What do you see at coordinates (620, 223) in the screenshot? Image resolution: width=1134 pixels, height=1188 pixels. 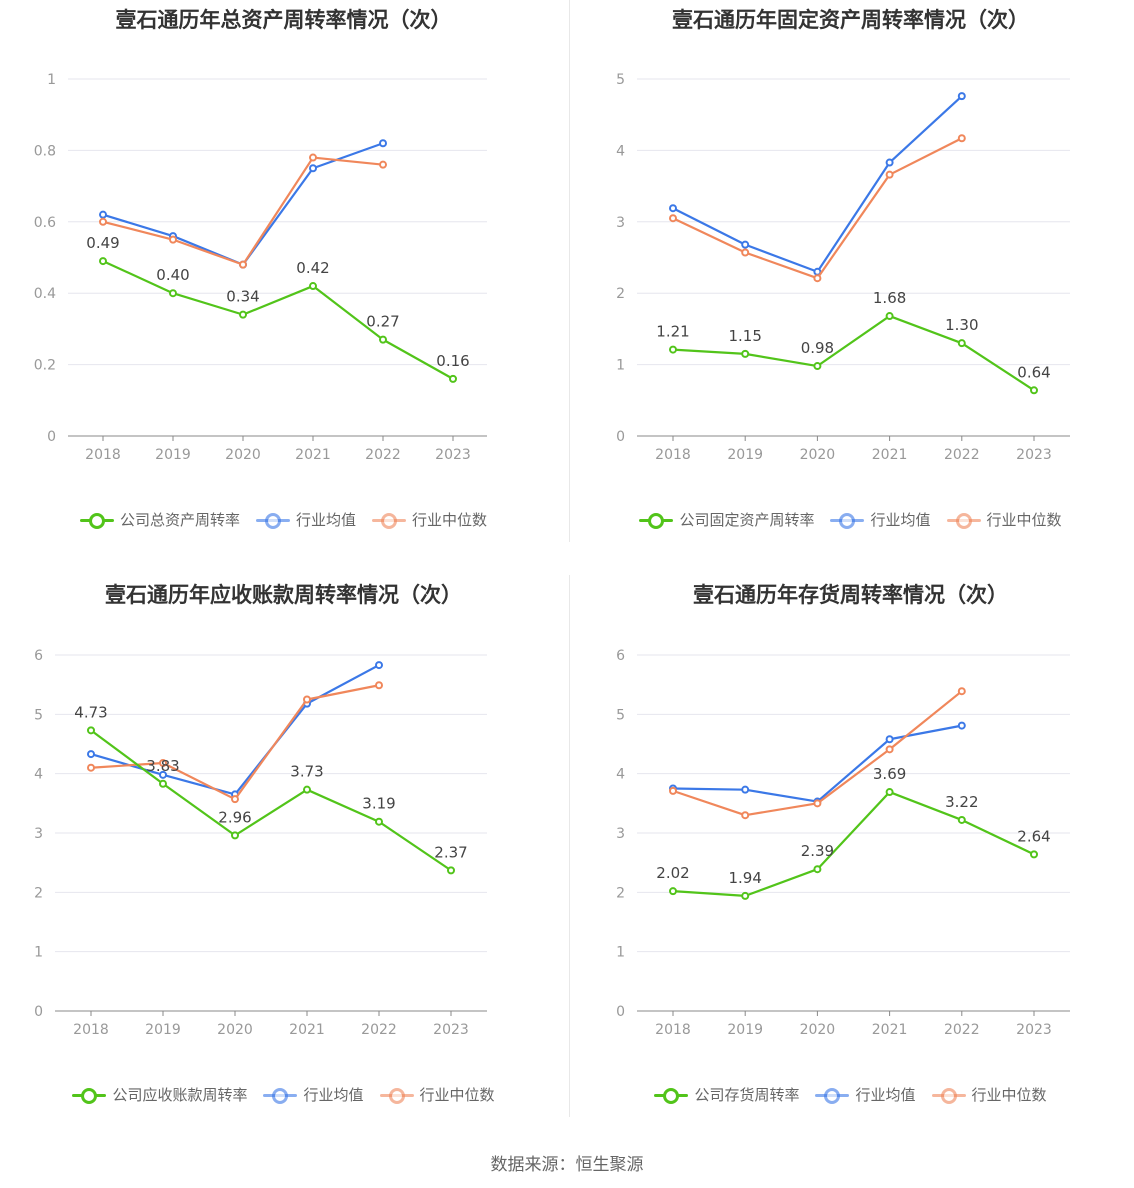 I see `y-tick-label: 3` at bounding box center [620, 223].